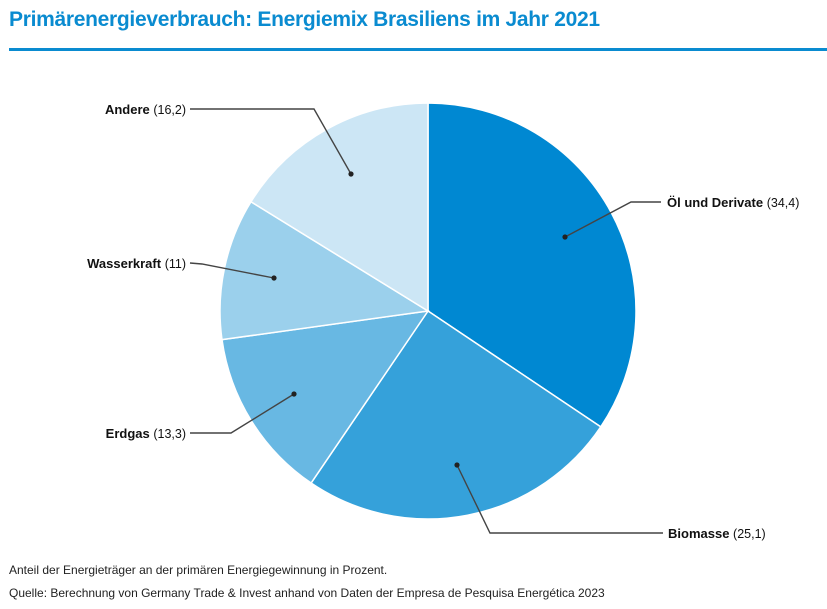 The width and height of the screenshot is (827, 609). Describe the element at coordinates (126, 263) in the screenshot. I see `slice-label-name: Wasserkraft` at that location.